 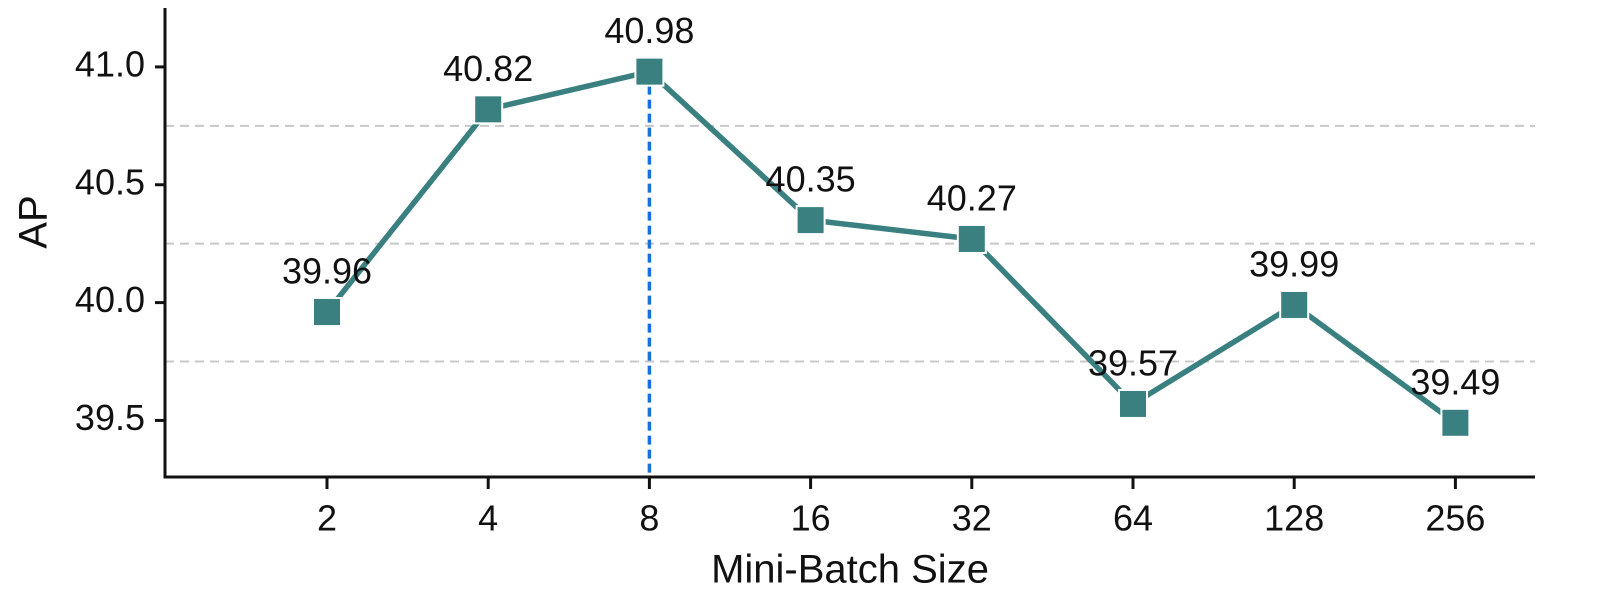 What do you see at coordinates (34, 221) in the screenshot?
I see `y-axis-title: AP` at bounding box center [34, 221].